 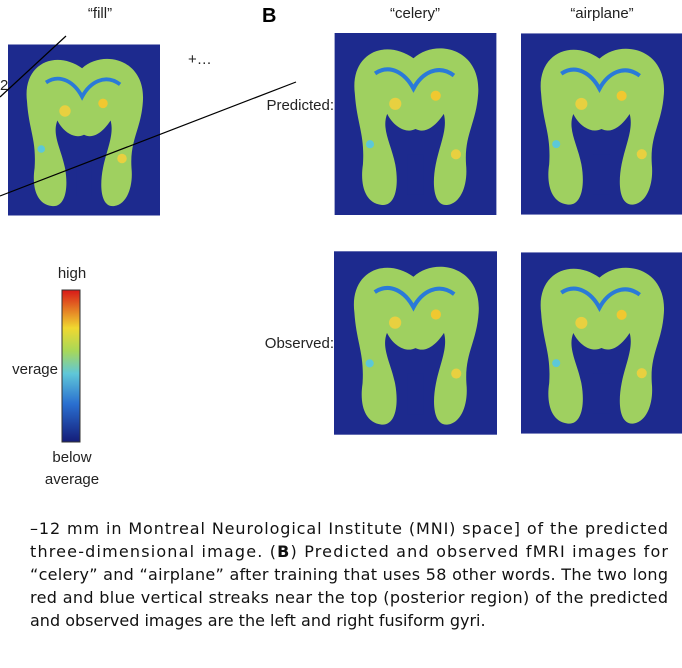 What do you see at coordinates (4, 85) in the screenshot?
I see `side-label: 2` at bounding box center [4, 85].